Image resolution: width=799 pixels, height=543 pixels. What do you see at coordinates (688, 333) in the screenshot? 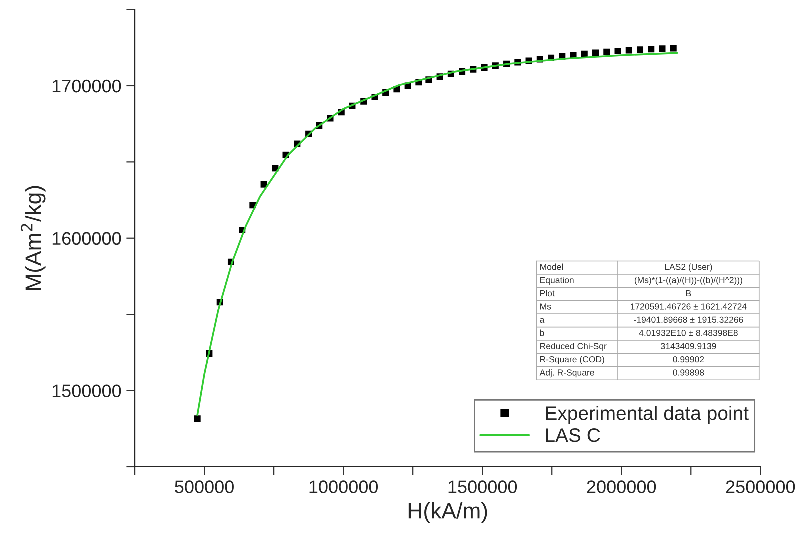
I see `annotation: 4.01932E10 ± 8.48398E8` at bounding box center [688, 333].